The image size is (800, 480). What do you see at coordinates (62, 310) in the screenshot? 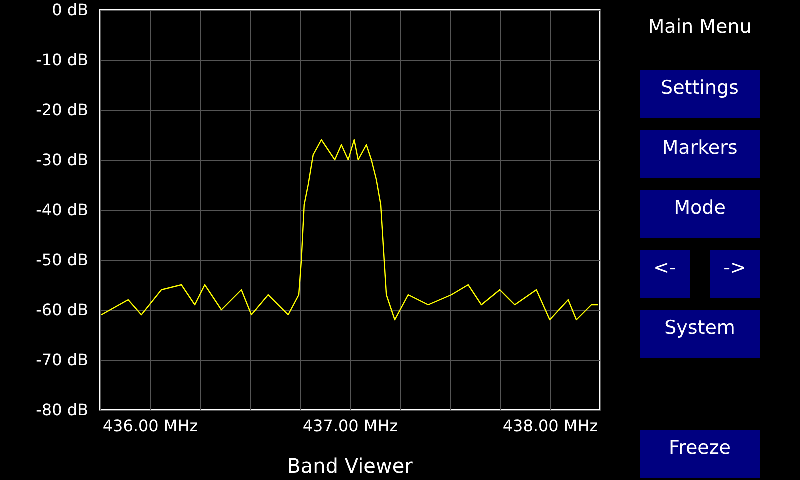
I see `y-tick-label: -60 dB` at bounding box center [62, 310].